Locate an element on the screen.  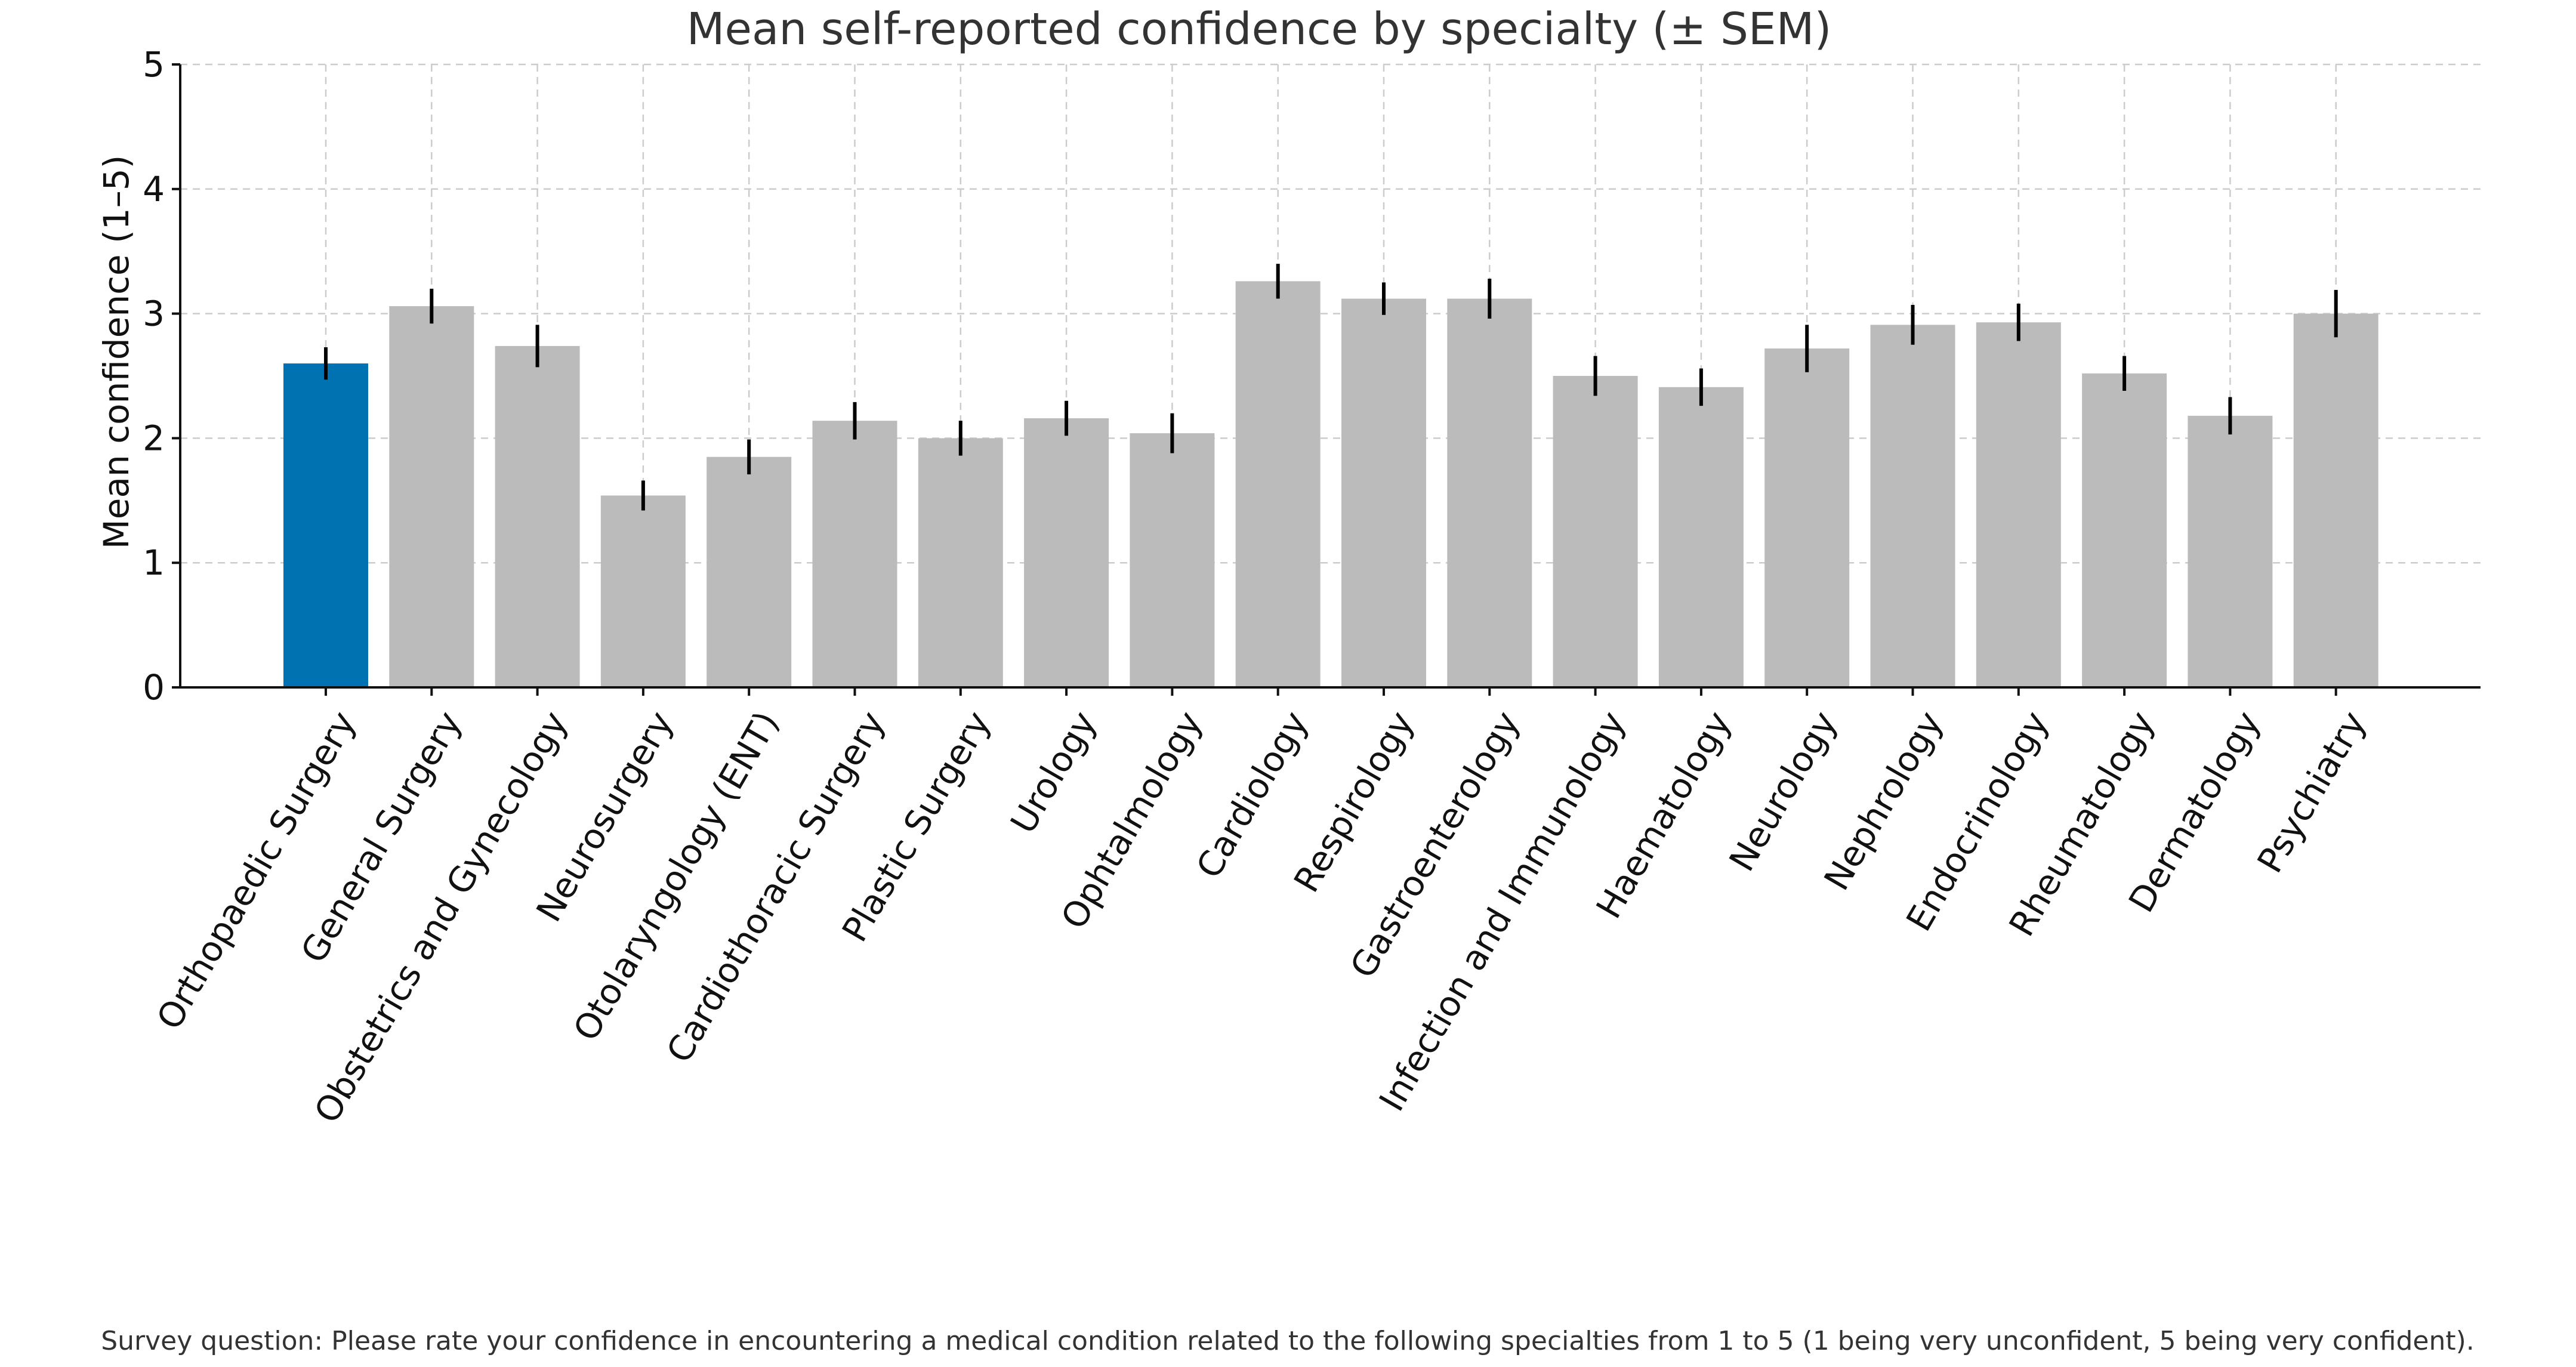
x-tick-label: Otolaryngology (ENT) is located at coordinates (676, 876).